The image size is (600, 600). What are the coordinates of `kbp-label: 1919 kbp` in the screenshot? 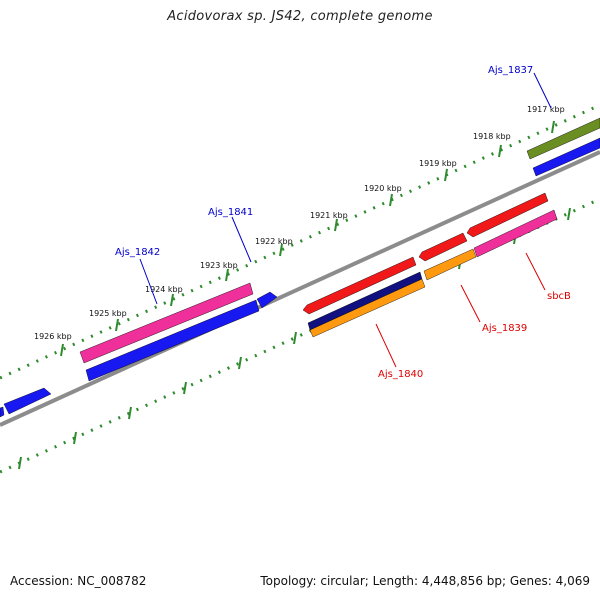 It's located at (438, 163).